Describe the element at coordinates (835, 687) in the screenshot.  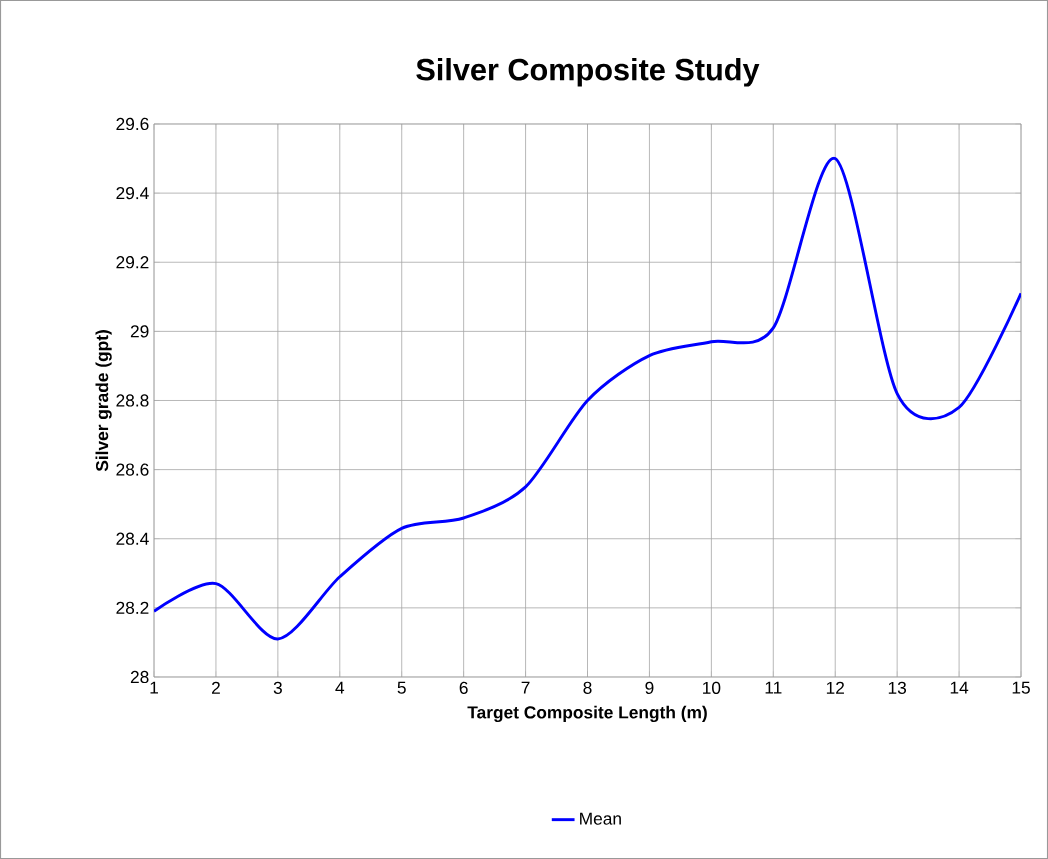
I see `x-tick-label: 12` at that location.